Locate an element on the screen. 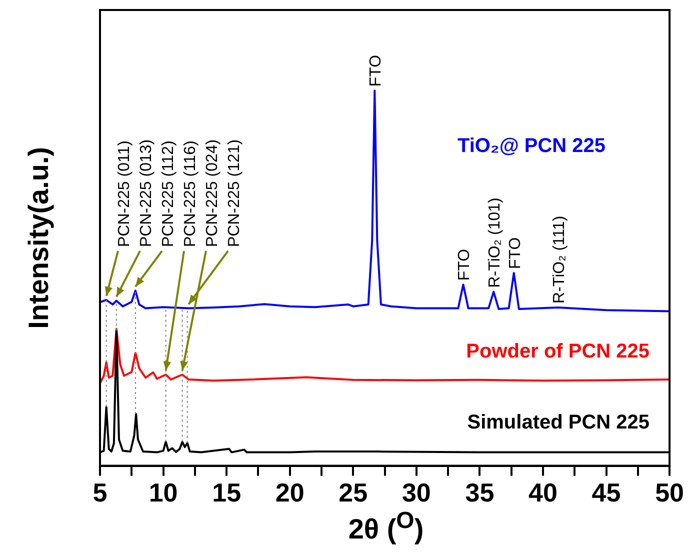 Image resolution: width=695 pixels, height=554 pixels. x-tick-label: 50 is located at coordinates (669, 493).